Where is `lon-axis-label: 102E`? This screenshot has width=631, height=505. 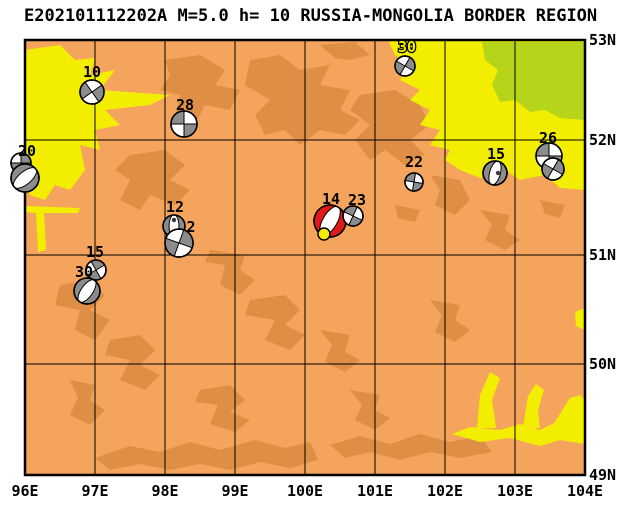 lon-axis-label: 102E is located at coordinates (445, 491).